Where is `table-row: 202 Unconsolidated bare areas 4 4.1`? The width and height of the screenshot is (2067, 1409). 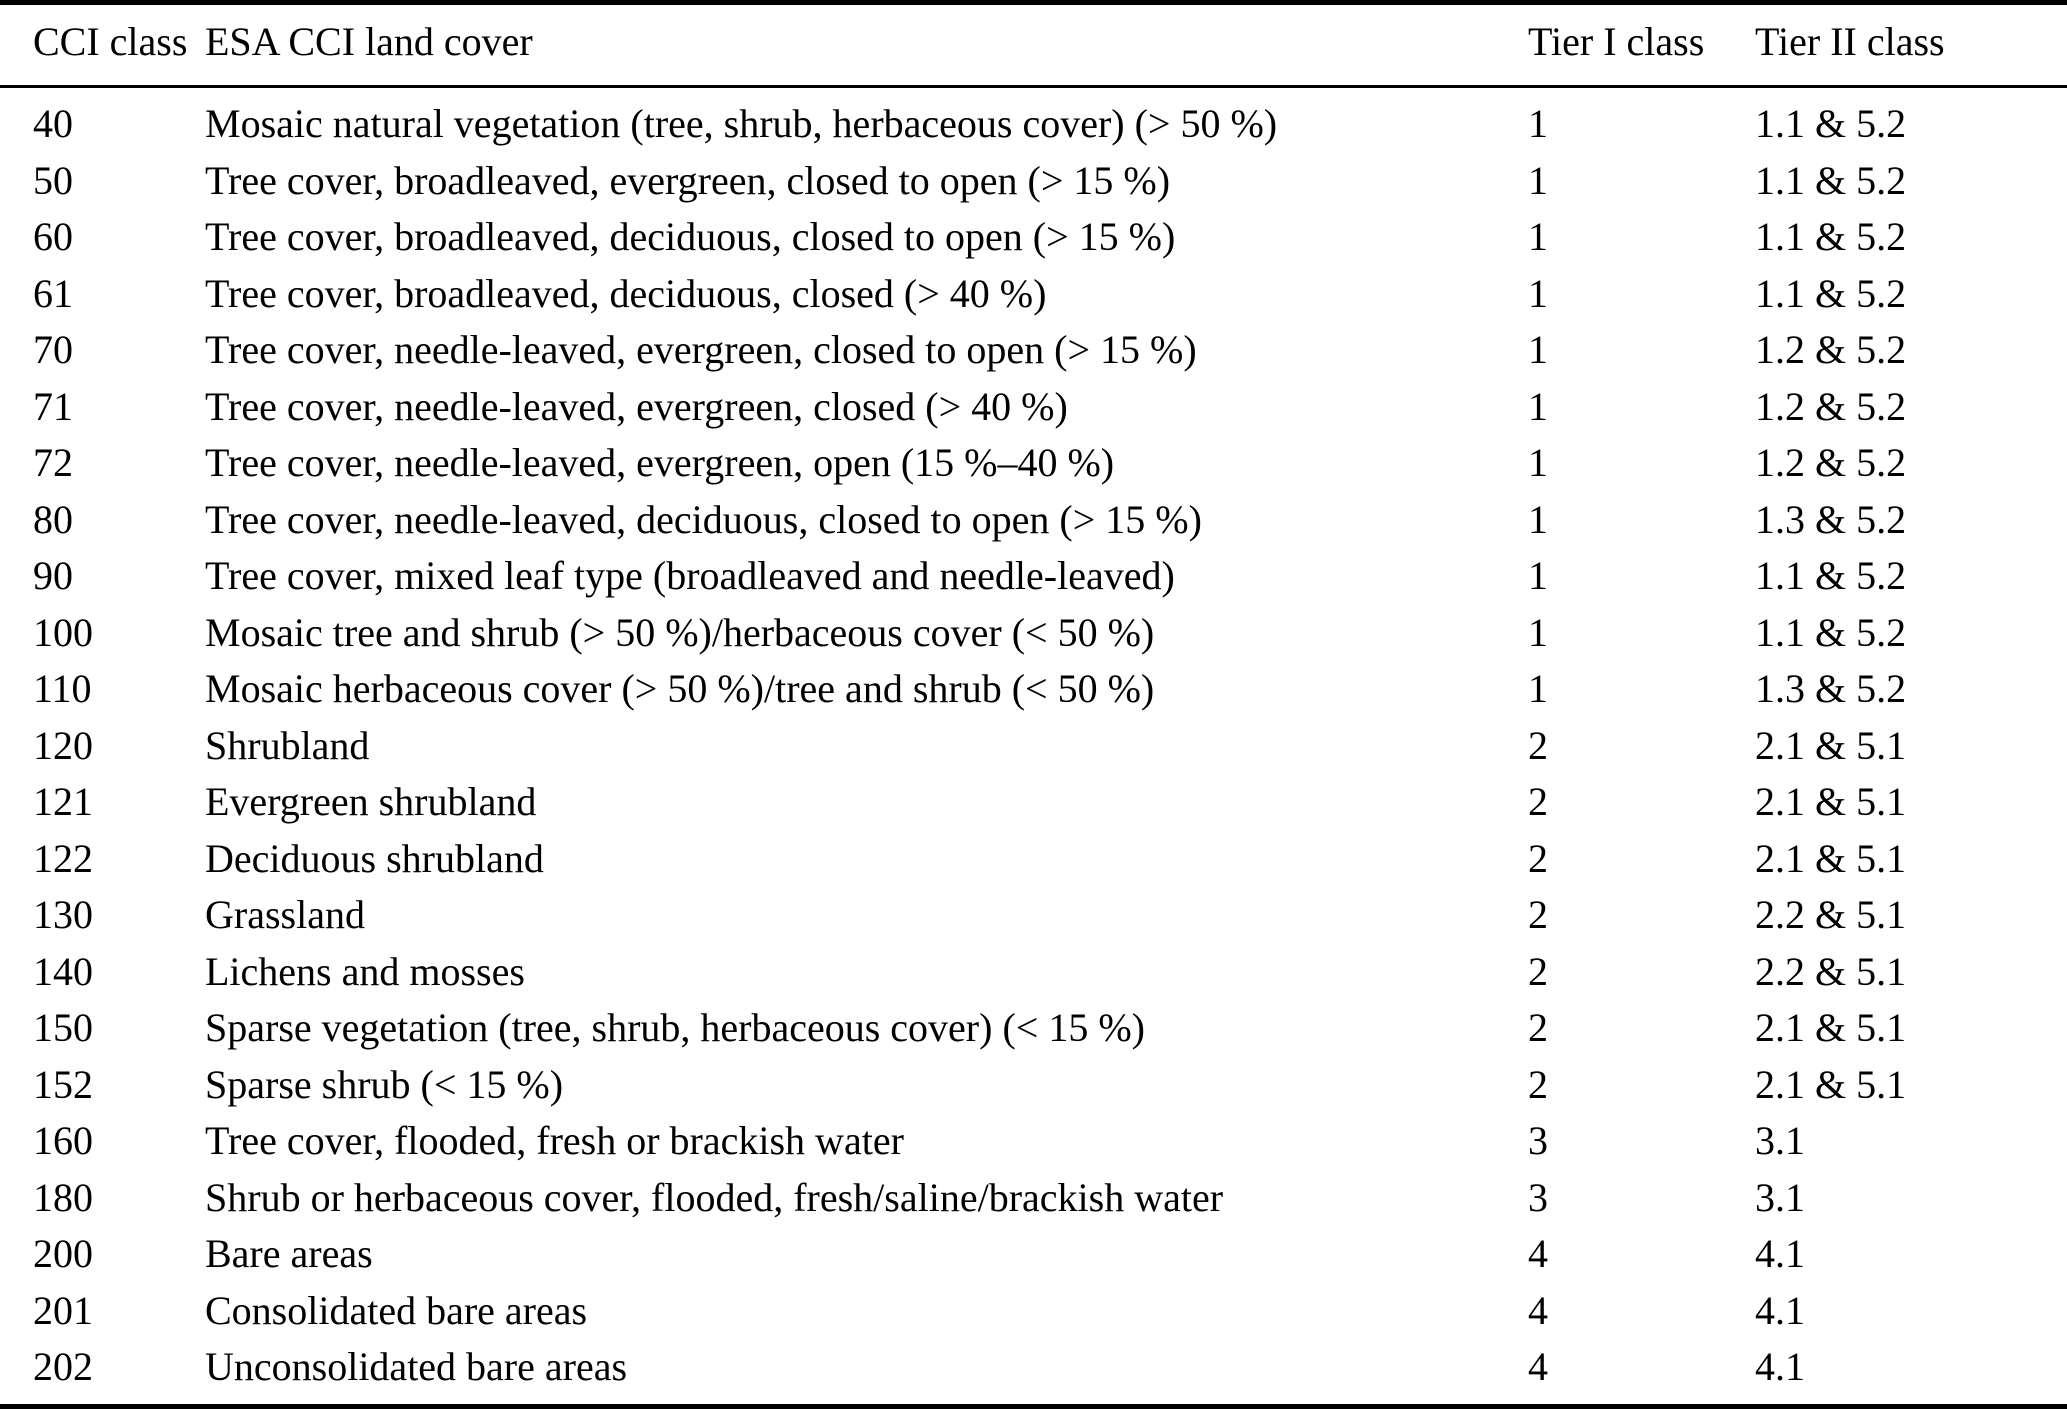
table-row: 202 Unconsolidated bare areas 4 4.1 is located at coordinates (1033, 1372).